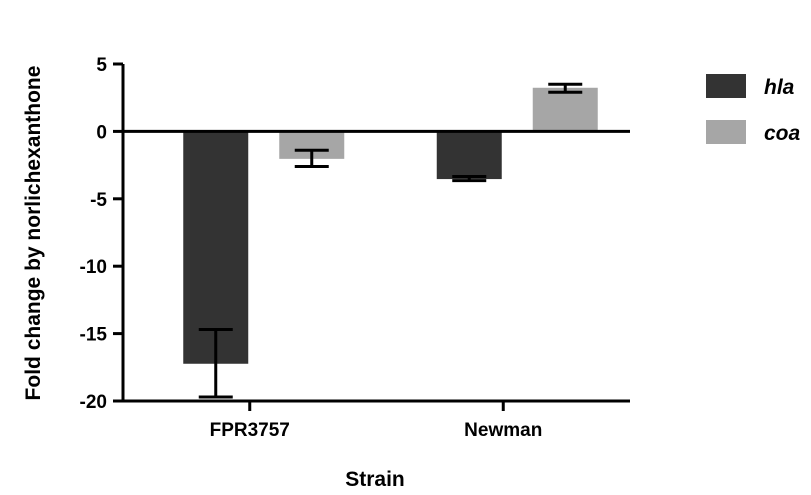  Describe the element at coordinates (565, 88) in the screenshot. I see `error-bar-coa-newman` at that location.